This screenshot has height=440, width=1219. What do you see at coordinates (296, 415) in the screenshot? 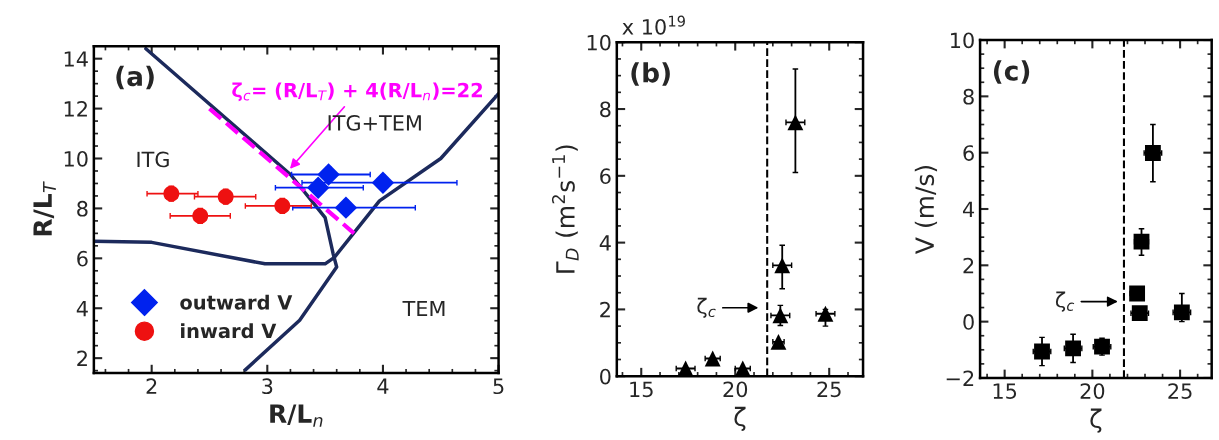
I see `x-axis-title: R/L$_{n}$` at bounding box center [296, 415].